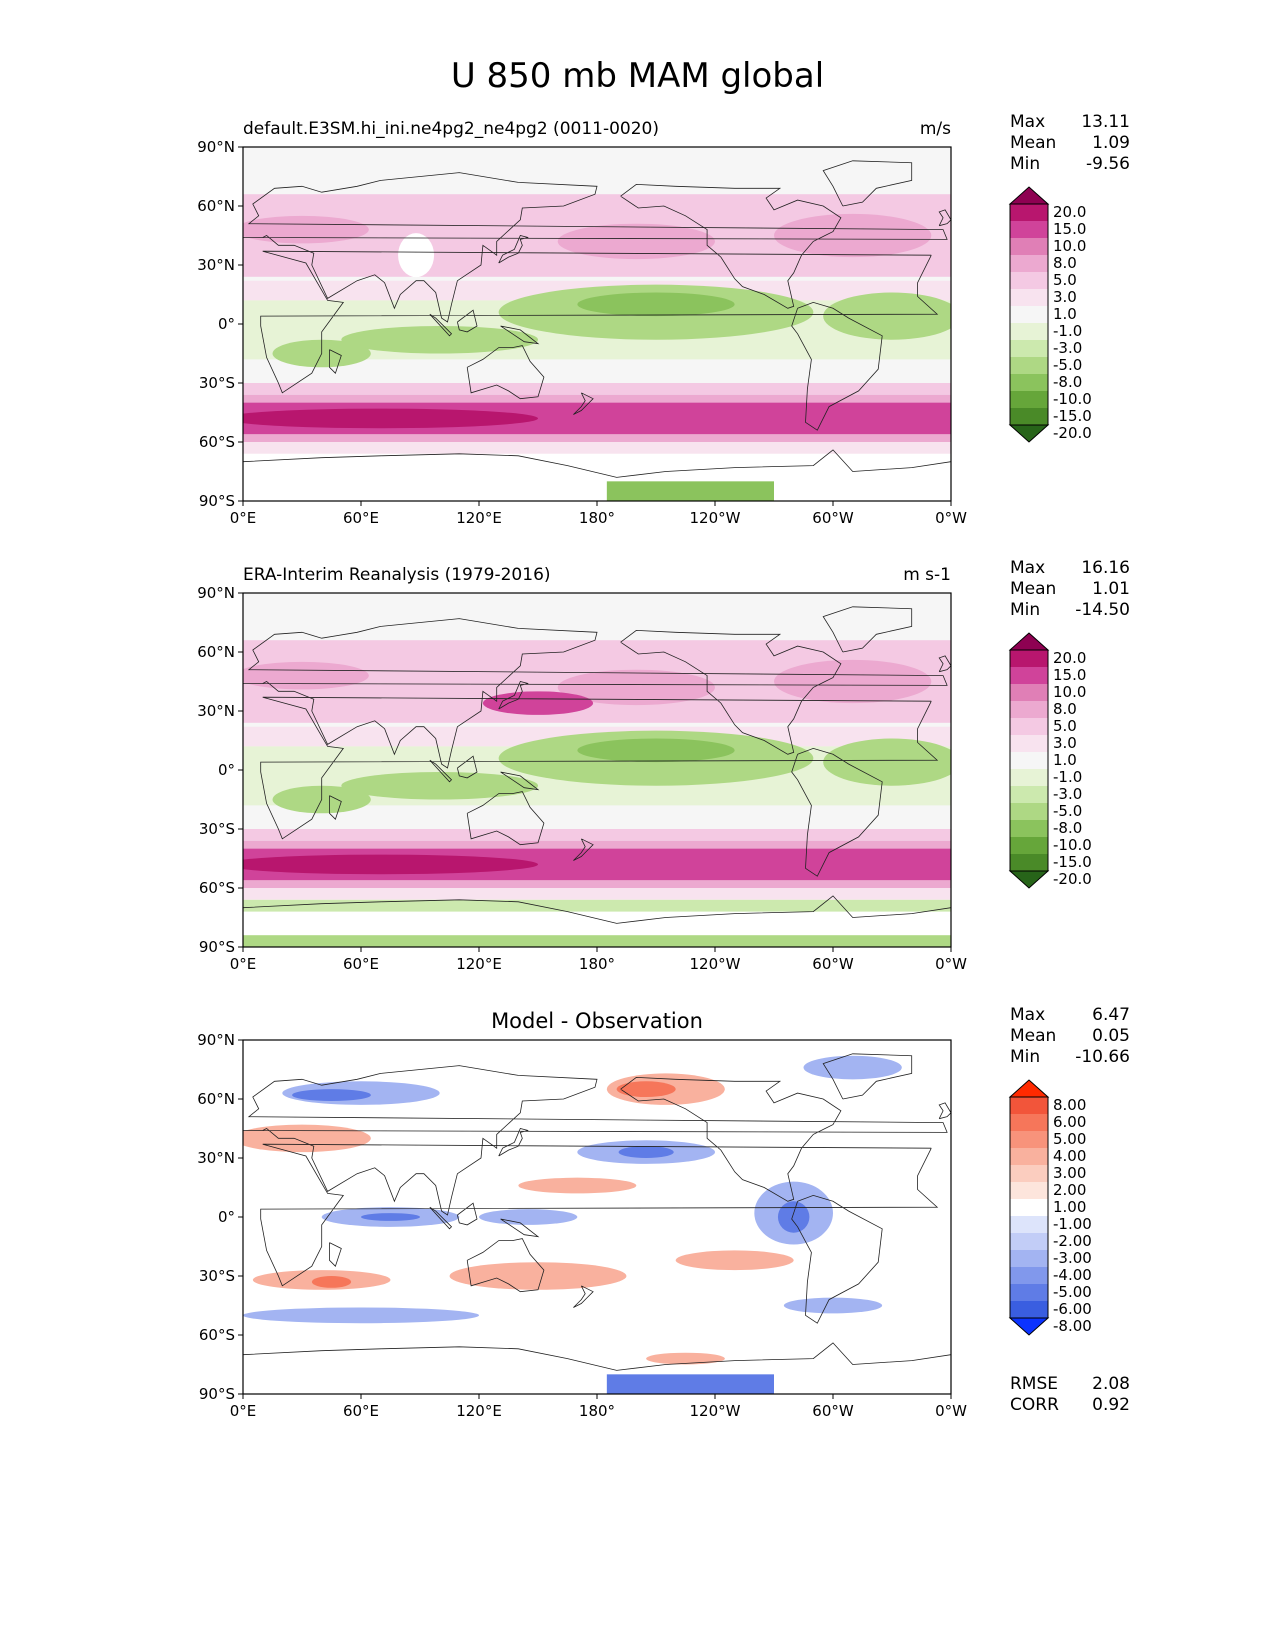  What do you see at coordinates (1065, 314) in the screenshot?
I see `colorbar-level-label: 1.0` at bounding box center [1065, 314].